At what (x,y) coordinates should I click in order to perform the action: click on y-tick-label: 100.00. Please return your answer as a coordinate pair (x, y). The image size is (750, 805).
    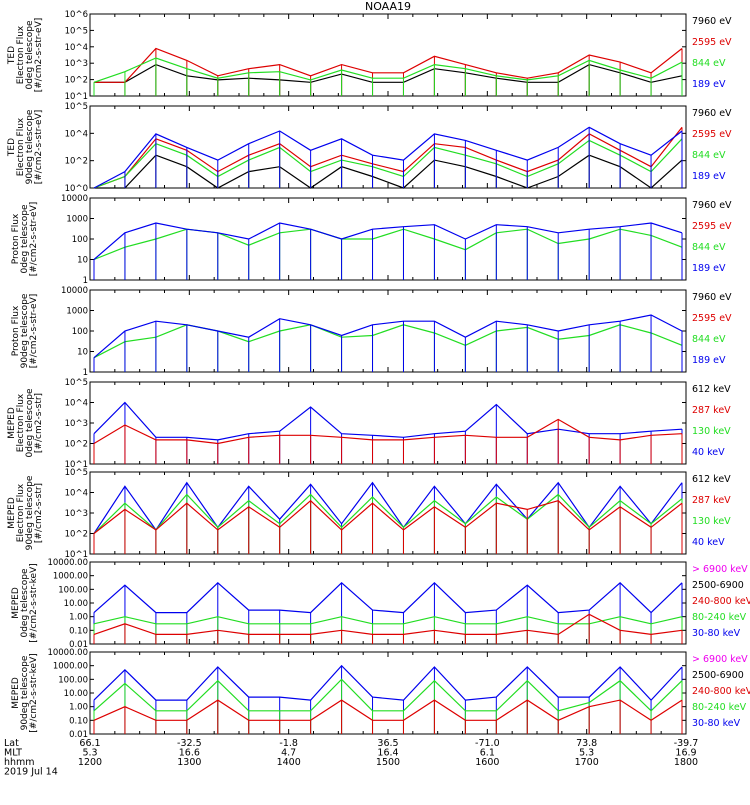
    Looking at the image, I should click on (73, 590).